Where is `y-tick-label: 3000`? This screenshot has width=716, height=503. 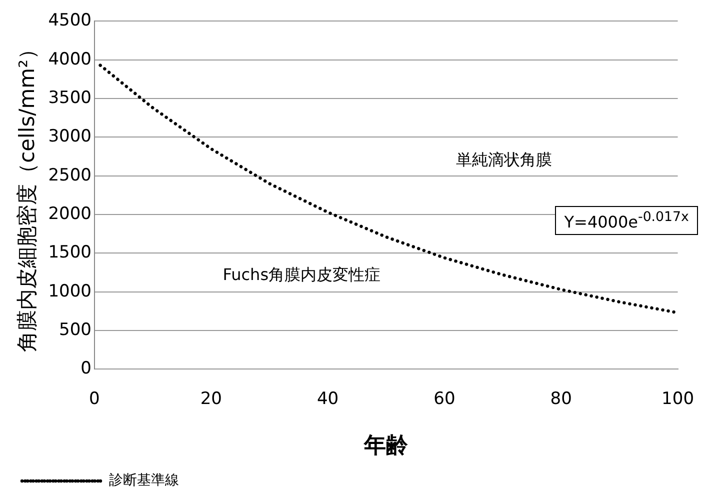 y-tick-label: 3000 is located at coordinates (70, 136).